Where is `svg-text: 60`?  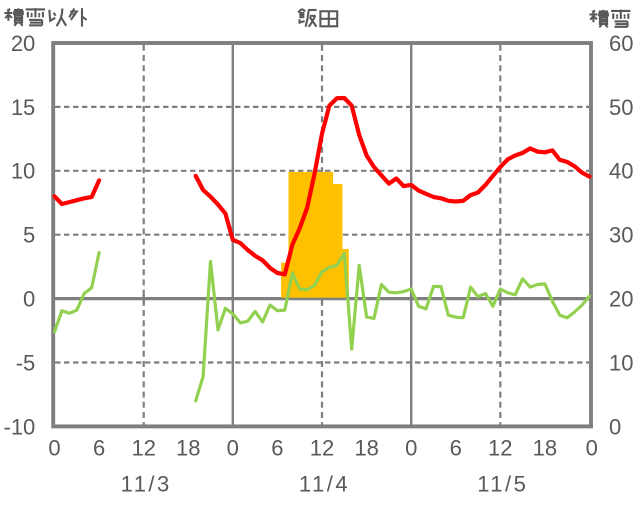 svg-text: 60 is located at coordinates (621, 43).